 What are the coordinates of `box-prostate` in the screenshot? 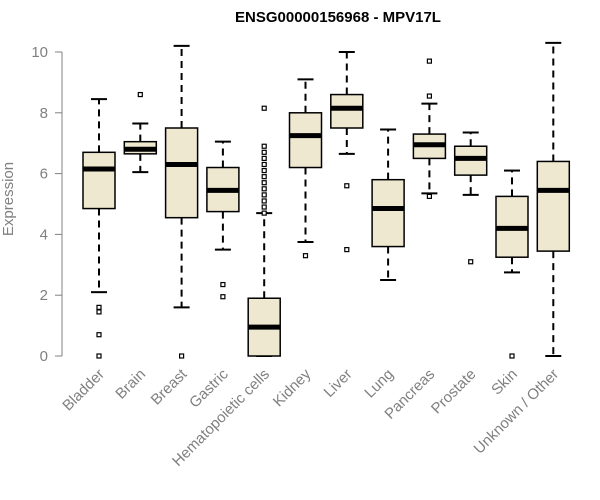 It's located at (470, 198).